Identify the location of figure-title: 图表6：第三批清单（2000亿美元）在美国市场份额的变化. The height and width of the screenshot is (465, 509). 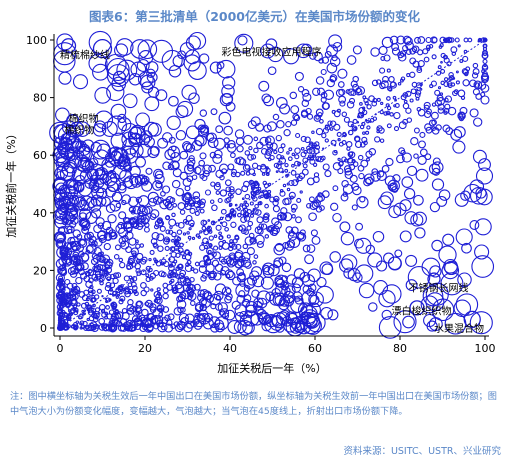
(254, 16).